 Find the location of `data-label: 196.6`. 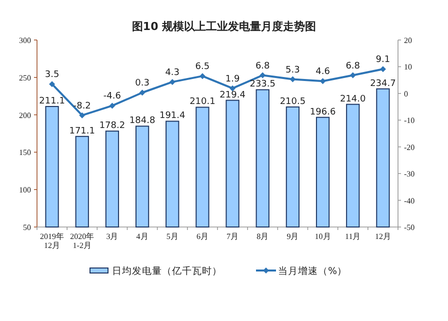

data-label: 196.6 is located at coordinates (323, 112).